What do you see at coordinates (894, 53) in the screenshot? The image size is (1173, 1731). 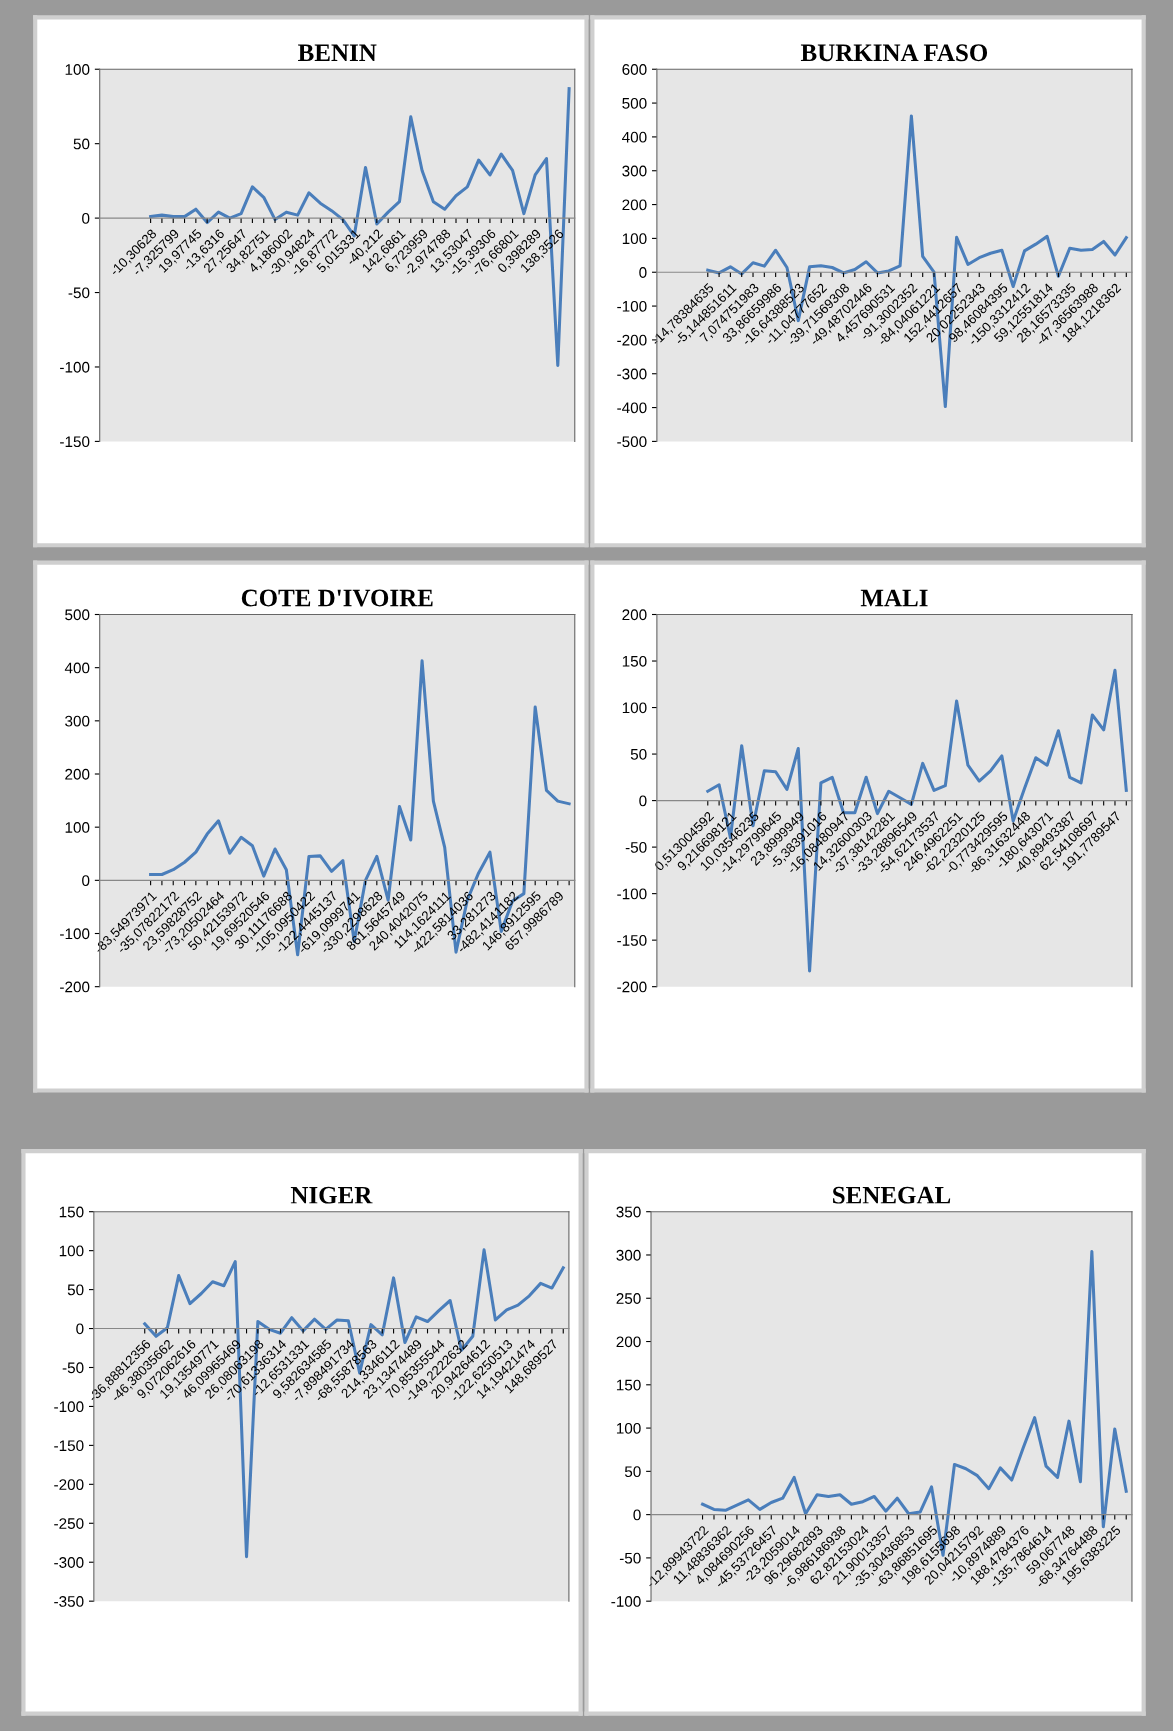 I see `chart-title: BURKINA FASO` at bounding box center [894, 53].